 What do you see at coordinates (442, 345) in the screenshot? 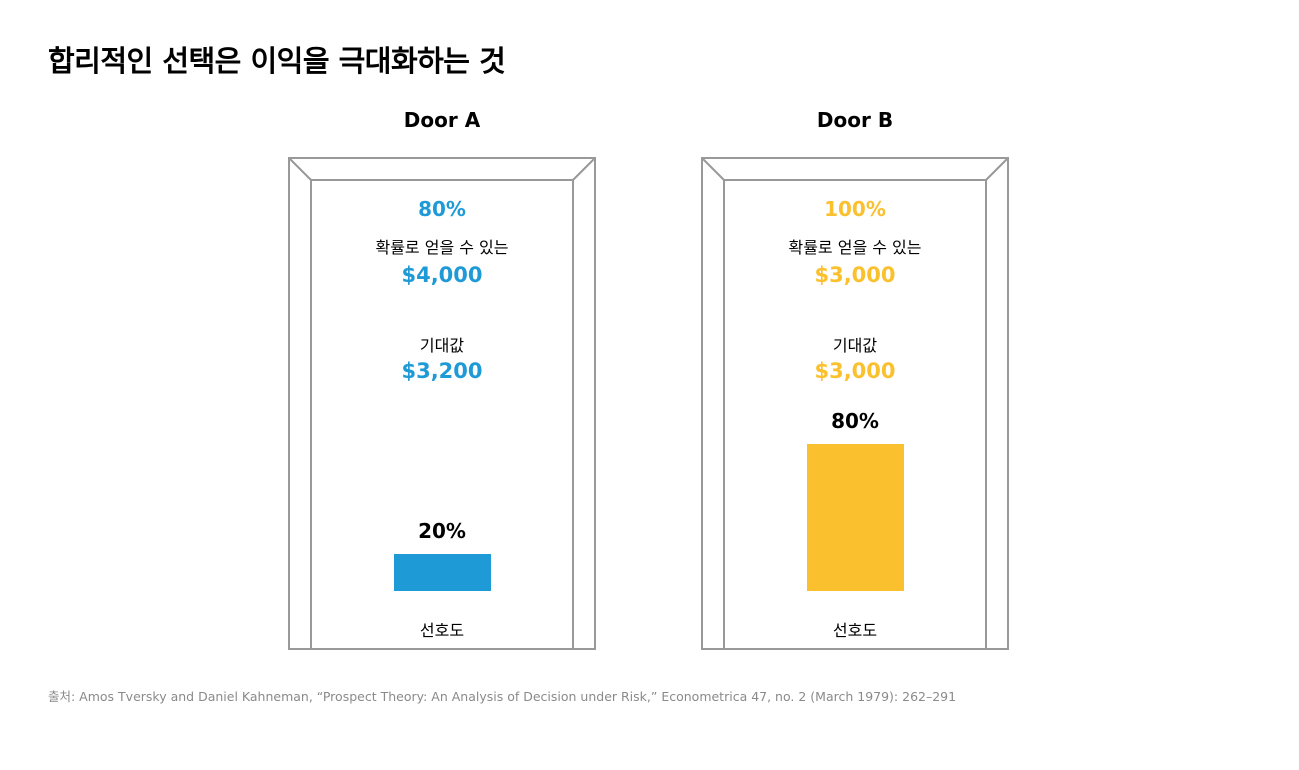
I see `door-a-expected-caption: 기대값` at bounding box center [442, 345].